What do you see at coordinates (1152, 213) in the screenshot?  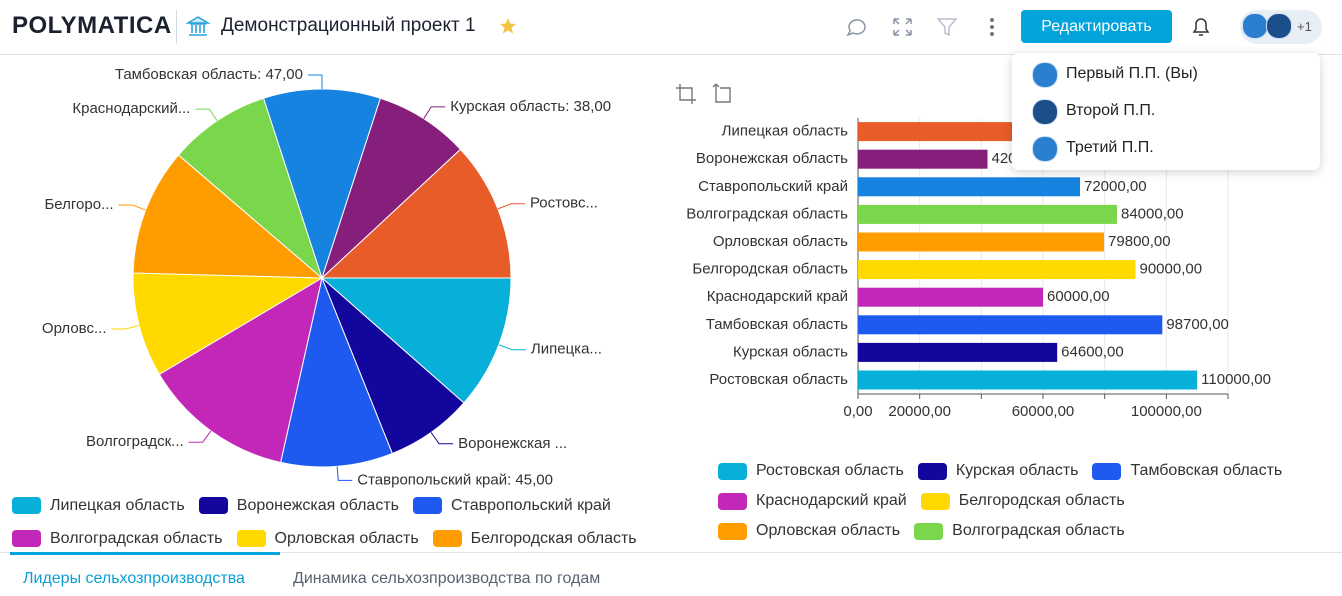 I see `value-label: 84000,00` at bounding box center [1152, 213].